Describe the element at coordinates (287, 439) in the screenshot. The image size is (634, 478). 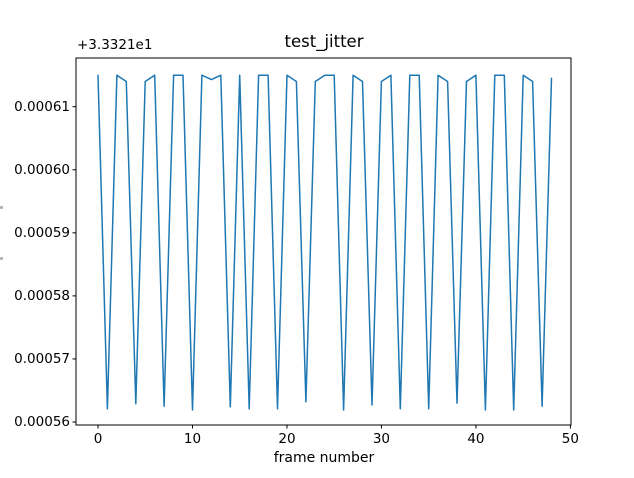
I see `x-tick-label: 20` at that location.